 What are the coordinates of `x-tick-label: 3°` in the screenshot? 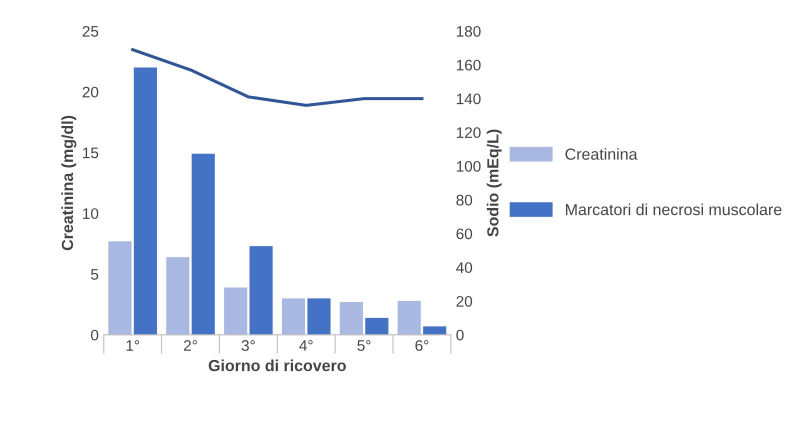 It's located at (248, 345).